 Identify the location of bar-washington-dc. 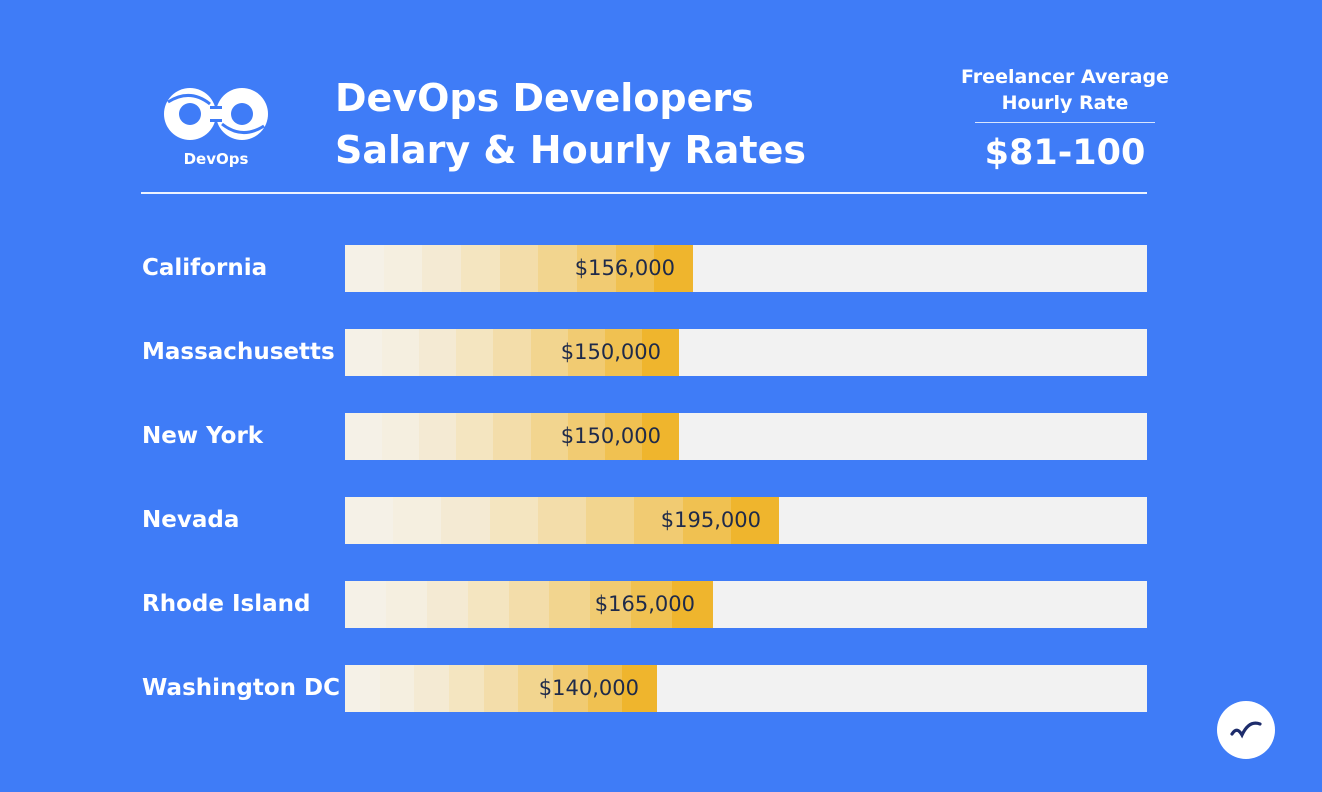
(501, 688).